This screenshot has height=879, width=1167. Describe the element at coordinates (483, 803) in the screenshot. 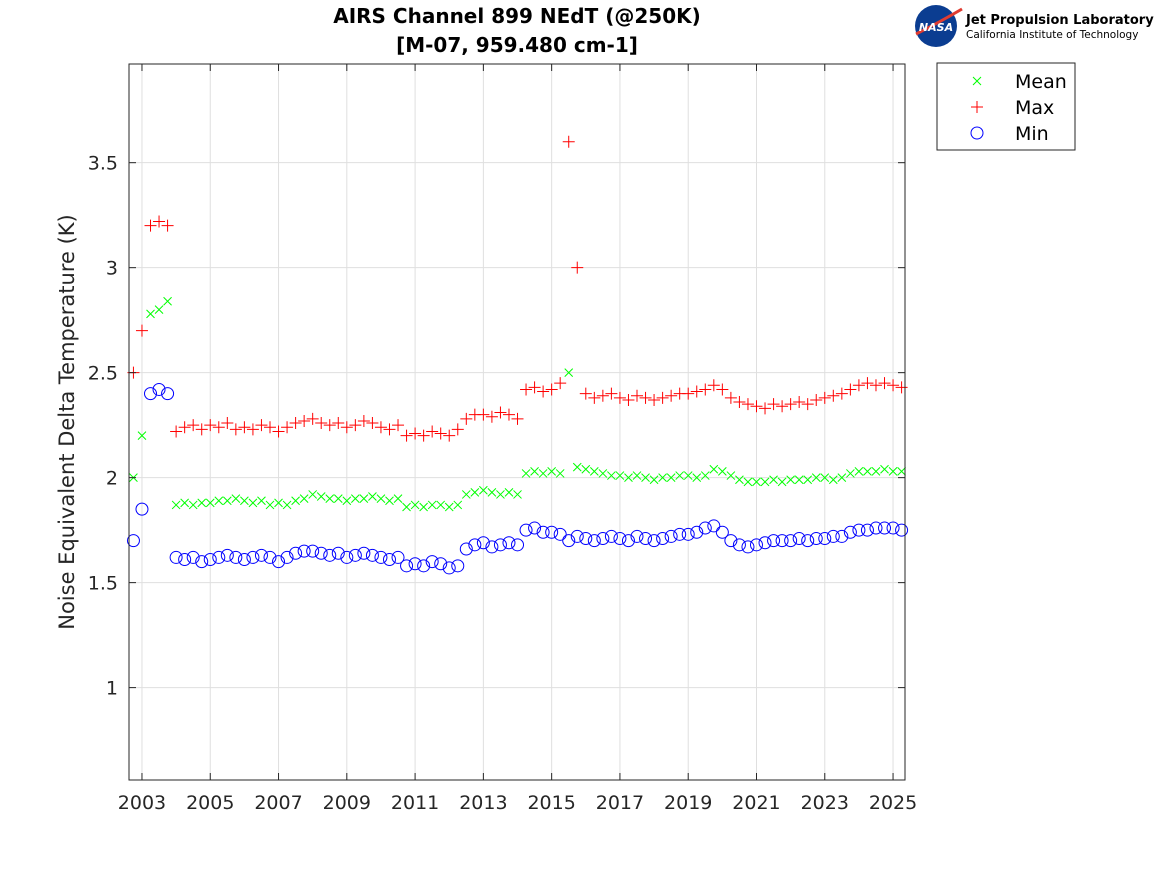

I see `x-tick-label: 2013` at that location.